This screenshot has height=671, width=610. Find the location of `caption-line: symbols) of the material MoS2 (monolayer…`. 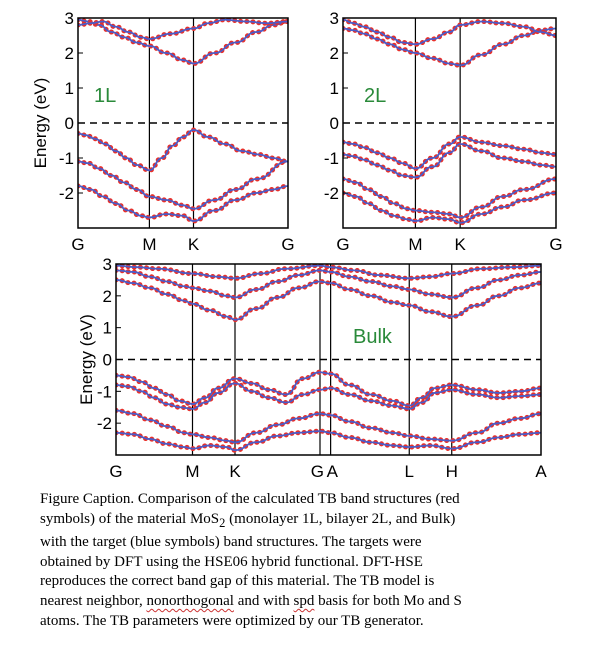

caption-line: symbols) of the material MoS2 (monolayer… is located at coordinates (248, 520).